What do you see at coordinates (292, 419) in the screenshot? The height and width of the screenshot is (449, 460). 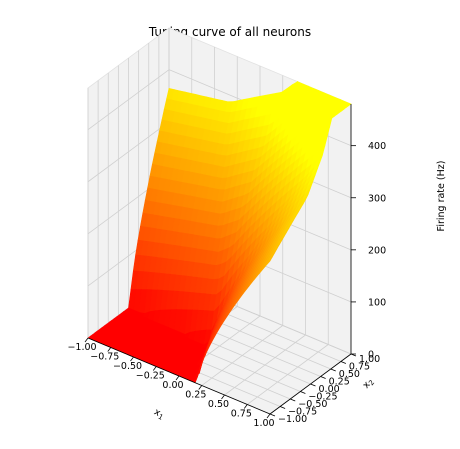 I see `y-tick-label: −1.00` at bounding box center [292, 419].